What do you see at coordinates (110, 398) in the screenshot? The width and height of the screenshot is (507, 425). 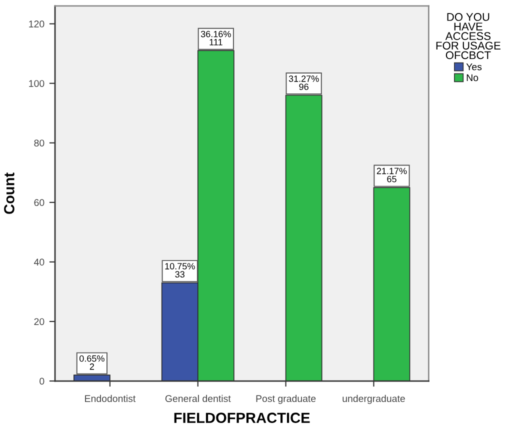 I see `x-tick-label: Endodontist` at bounding box center [110, 398].